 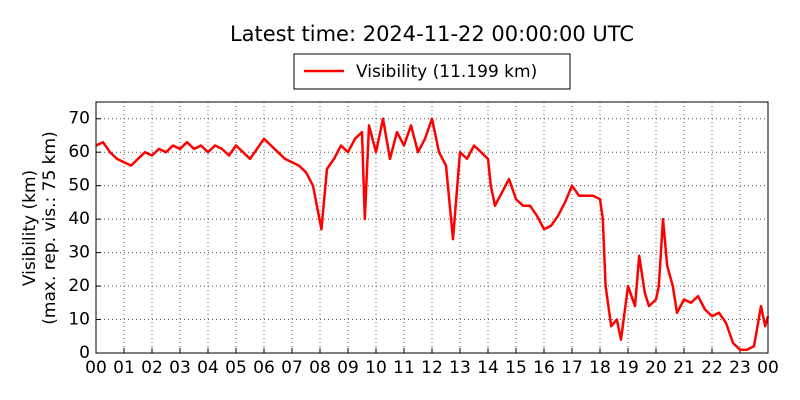 I want to click on x-tick-label: 18, so click(x=600, y=368).